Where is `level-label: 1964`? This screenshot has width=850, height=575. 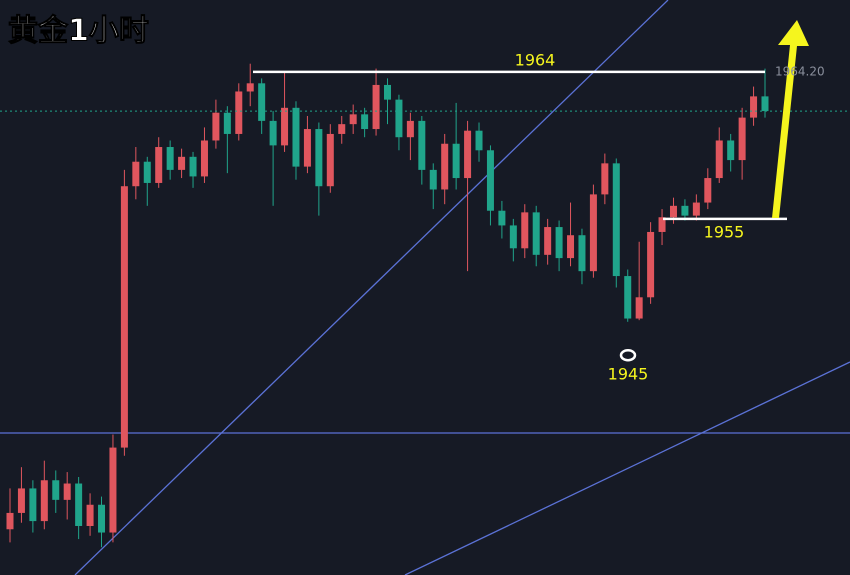 level-label: 1964 is located at coordinates (535, 59).